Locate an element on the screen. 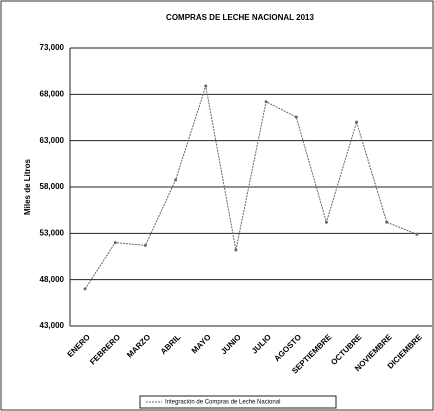  y-axis-label: Miles de Litros is located at coordinates (27, 186).